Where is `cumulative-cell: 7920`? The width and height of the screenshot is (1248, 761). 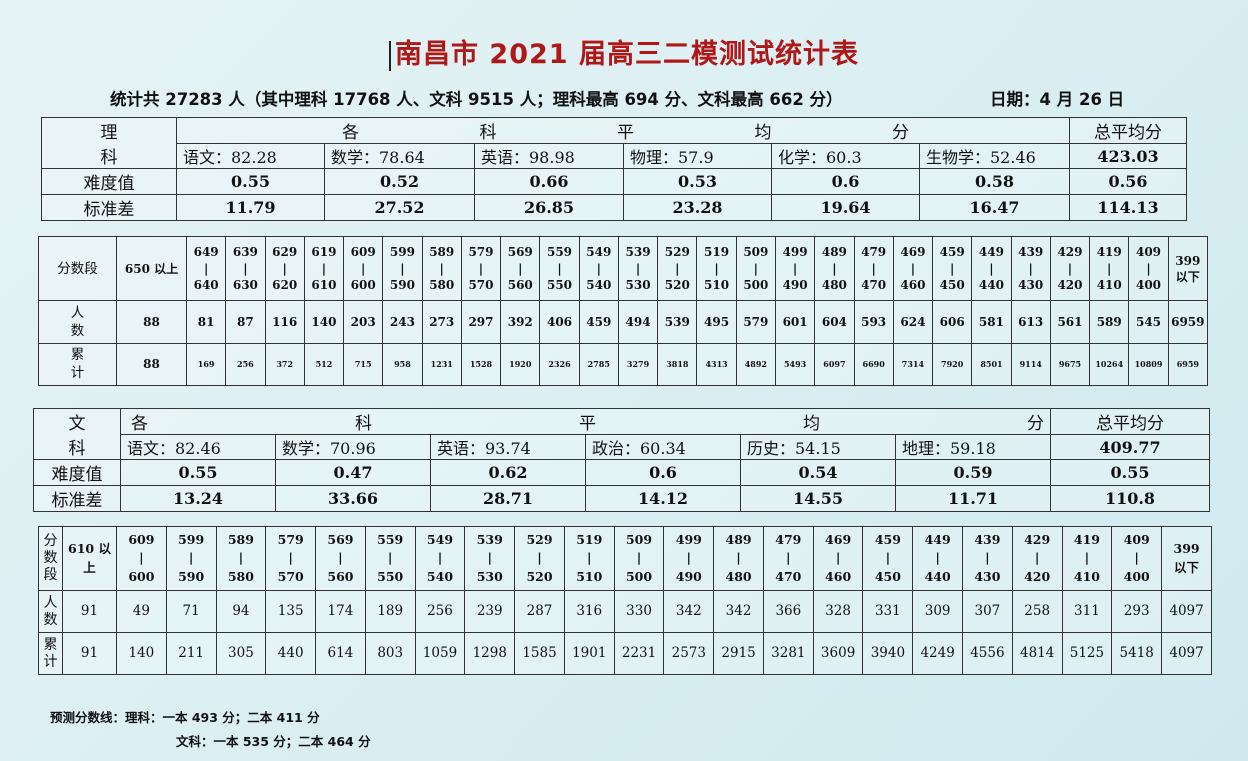
cumulative-cell: 7920 is located at coordinates (952, 364).